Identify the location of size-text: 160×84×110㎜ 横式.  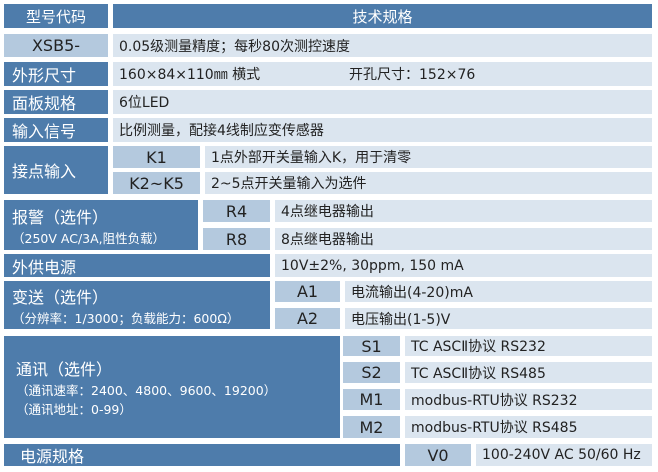
(190, 75).